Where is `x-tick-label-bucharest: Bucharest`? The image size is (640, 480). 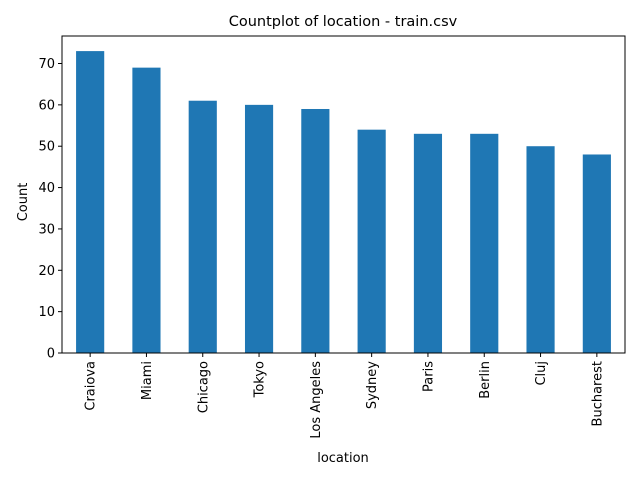 x-tick-label-bucharest: Bucharest is located at coordinates (597, 393).